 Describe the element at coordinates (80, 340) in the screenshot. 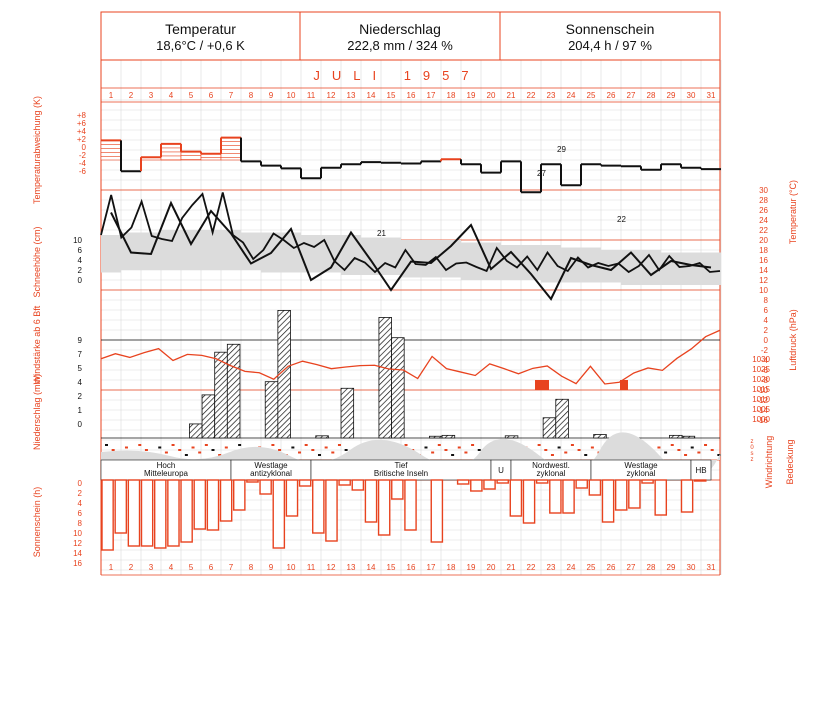

I see `precip-tick: 9` at that location.